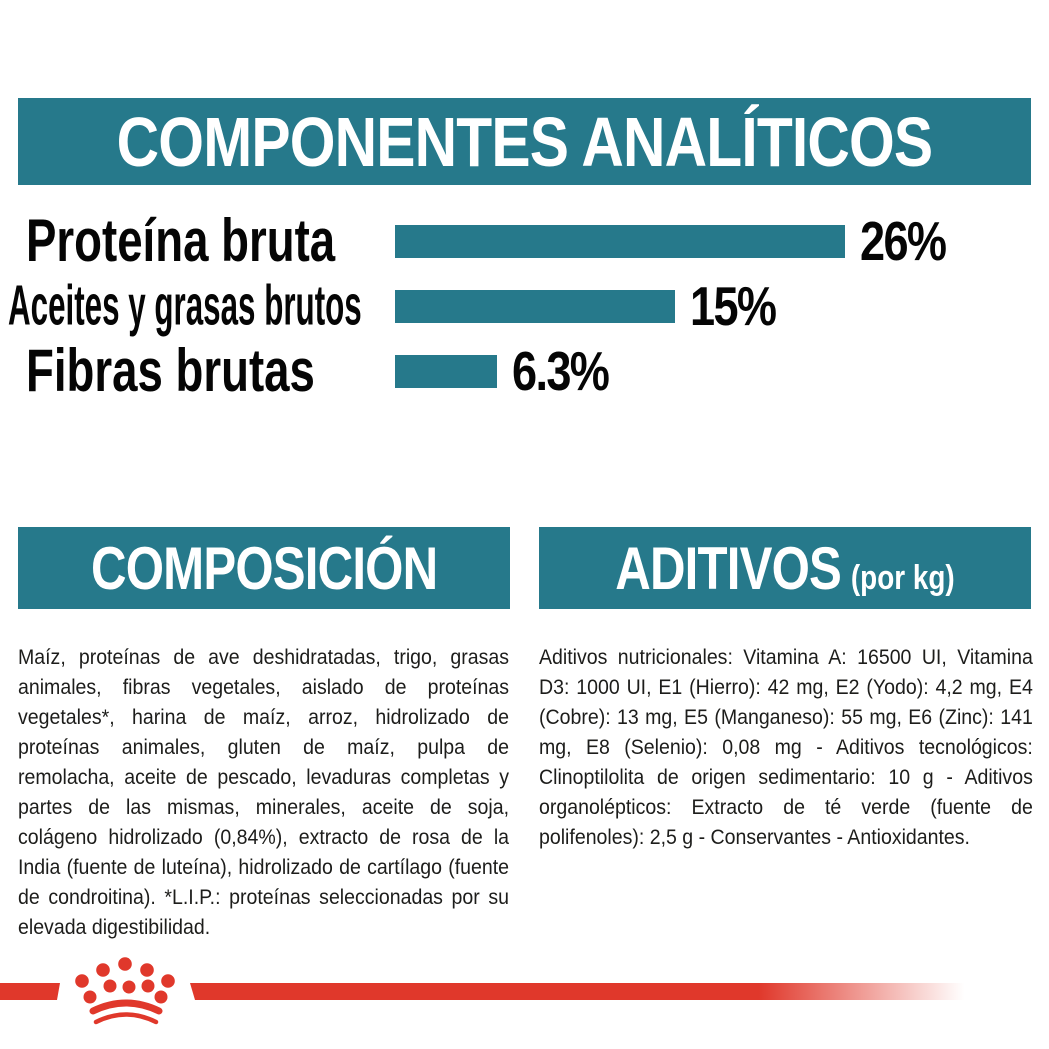 The width and height of the screenshot is (1049, 1049). I want to click on bar-value-label: 26%, so click(903, 241).